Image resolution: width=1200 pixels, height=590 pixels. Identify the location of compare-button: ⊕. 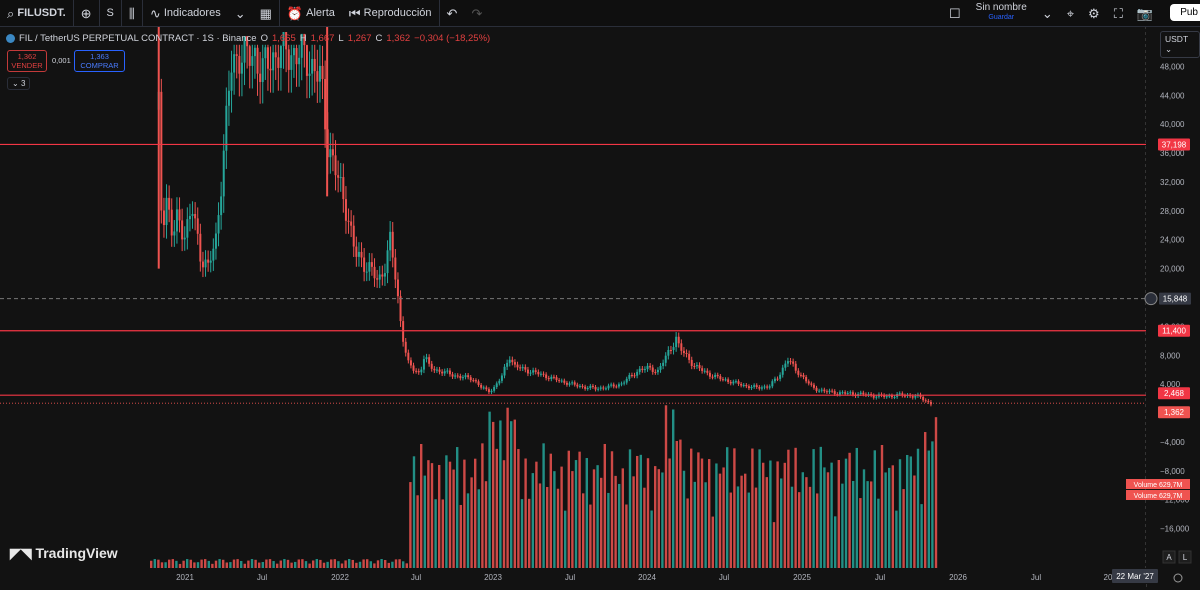
(87, 13).